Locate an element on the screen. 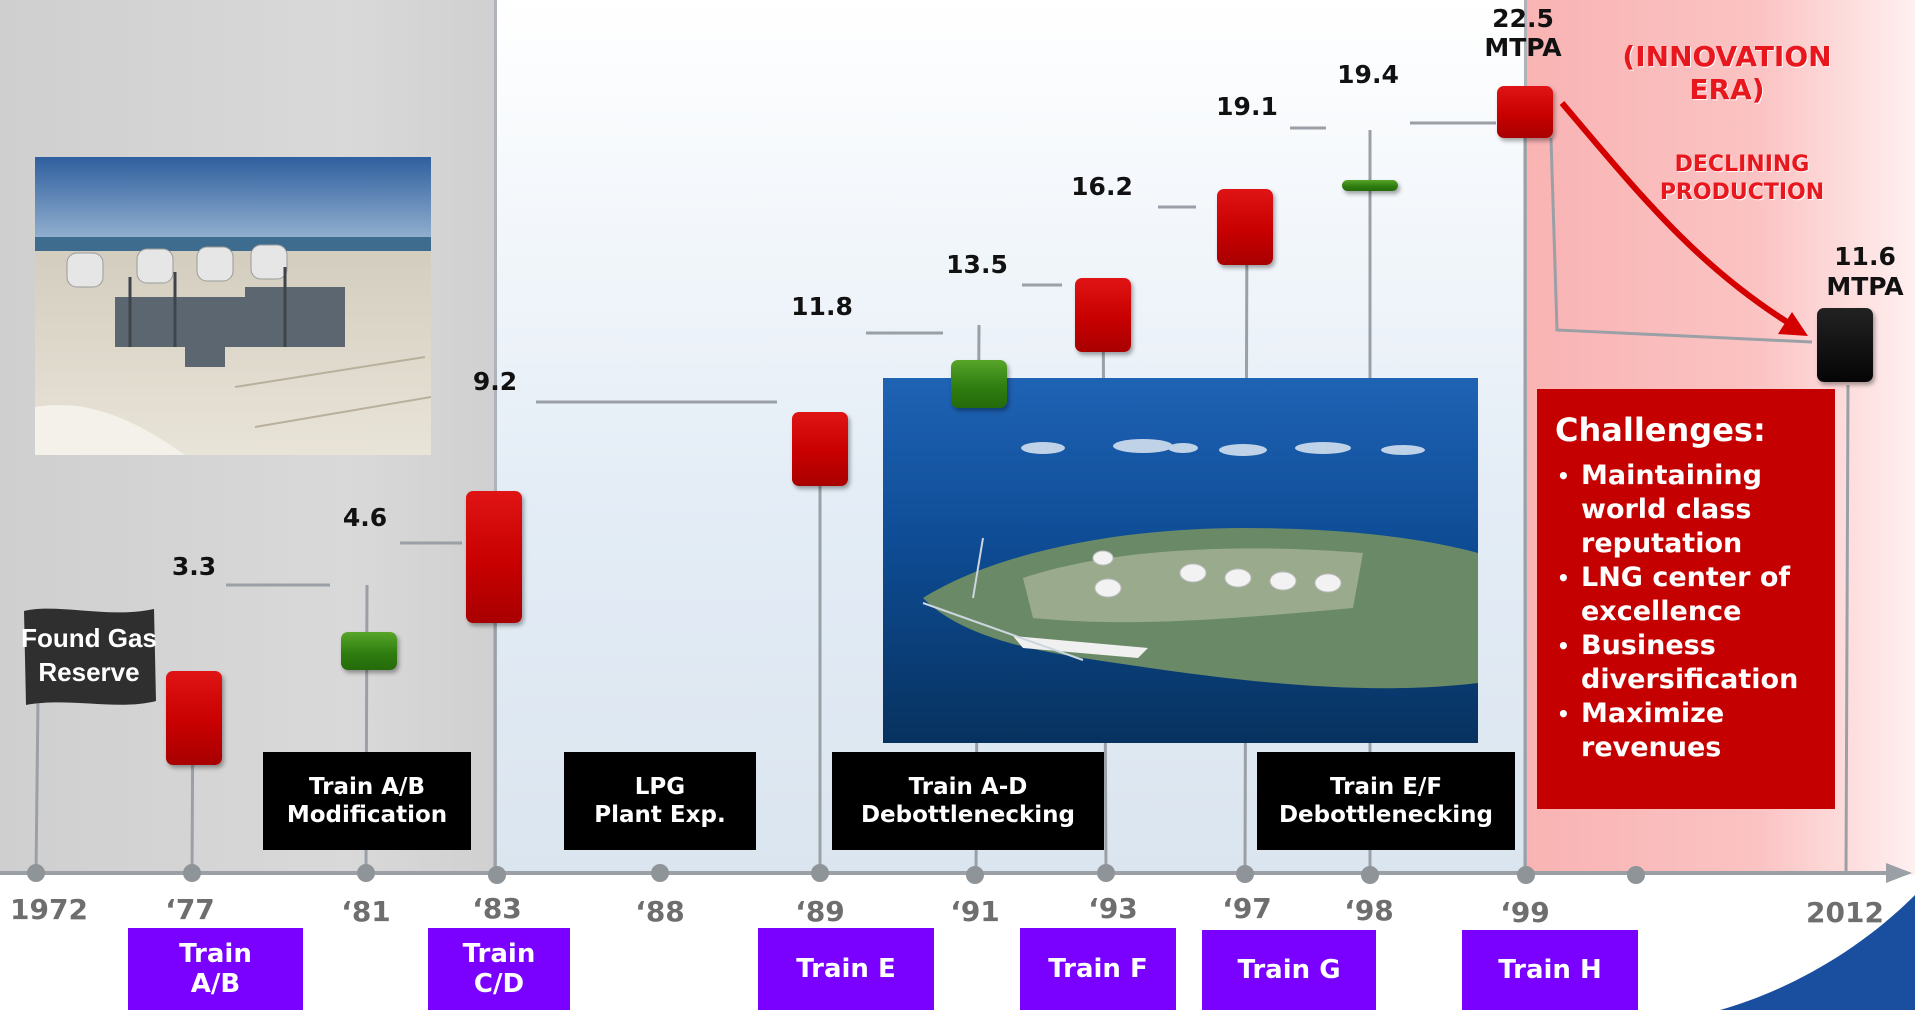 Image resolution: width=1915 pixels, height=1010 pixels. value-label-81: 4.6 is located at coordinates (365, 517).